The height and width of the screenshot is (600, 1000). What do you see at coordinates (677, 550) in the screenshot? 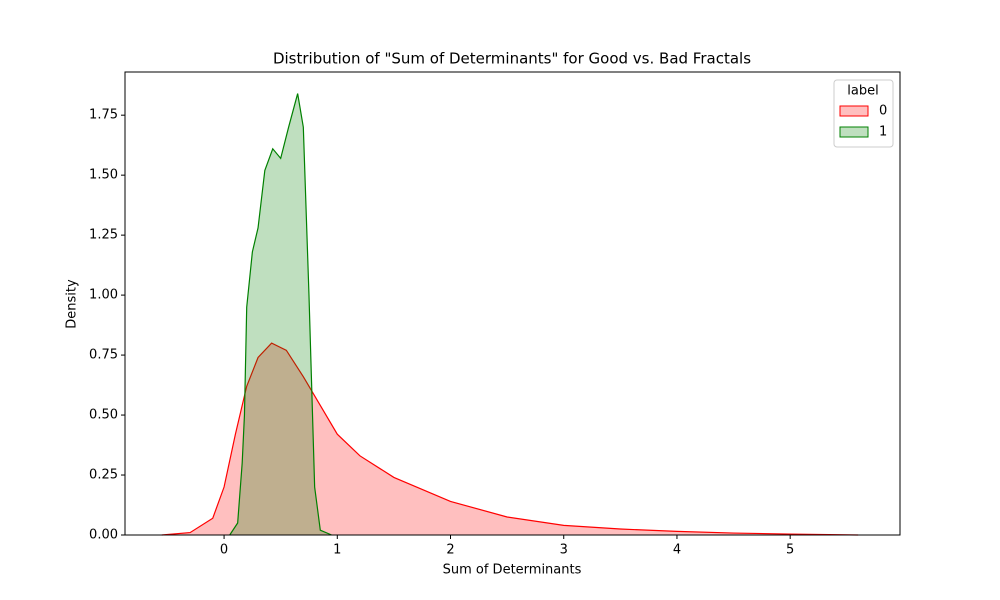
I see `x-tick-label: 4` at bounding box center [677, 550].